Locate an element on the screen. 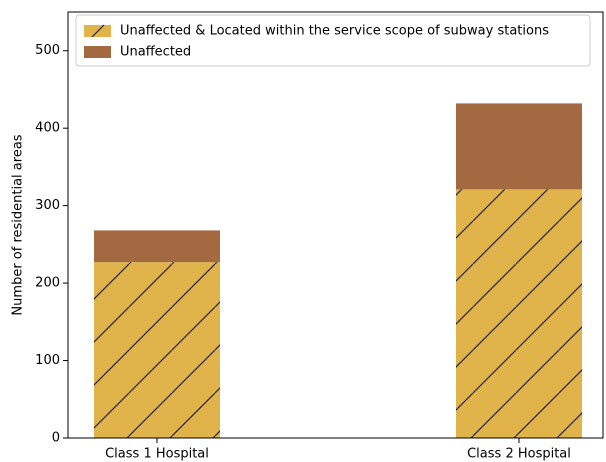 The width and height of the screenshot is (606, 462). legend-hatch is located at coordinates (98, 31).